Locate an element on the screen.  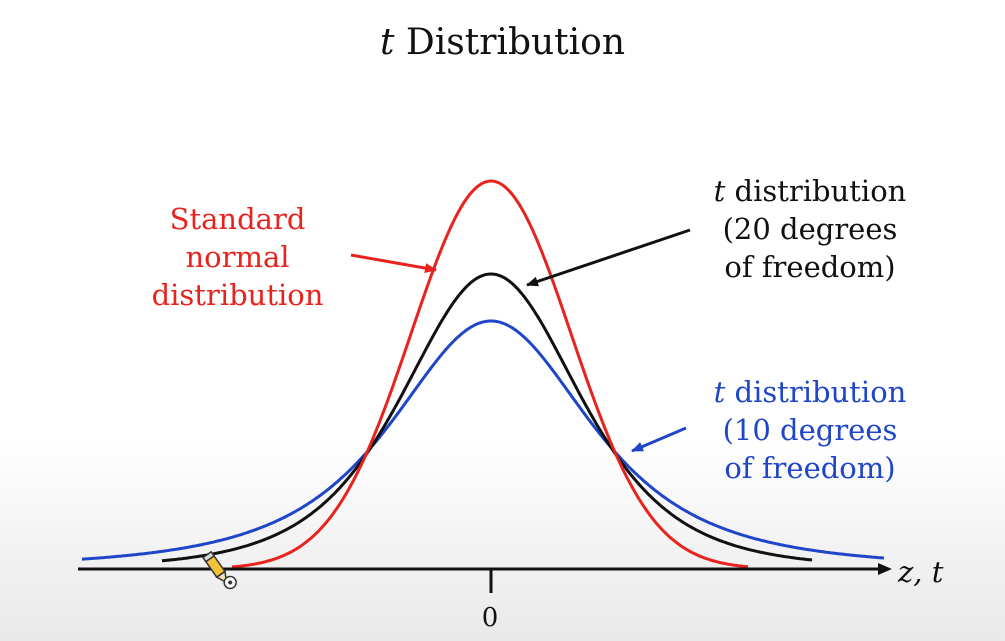
standard-normal-label: Standard normal distribution is located at coordinates (237, 257).